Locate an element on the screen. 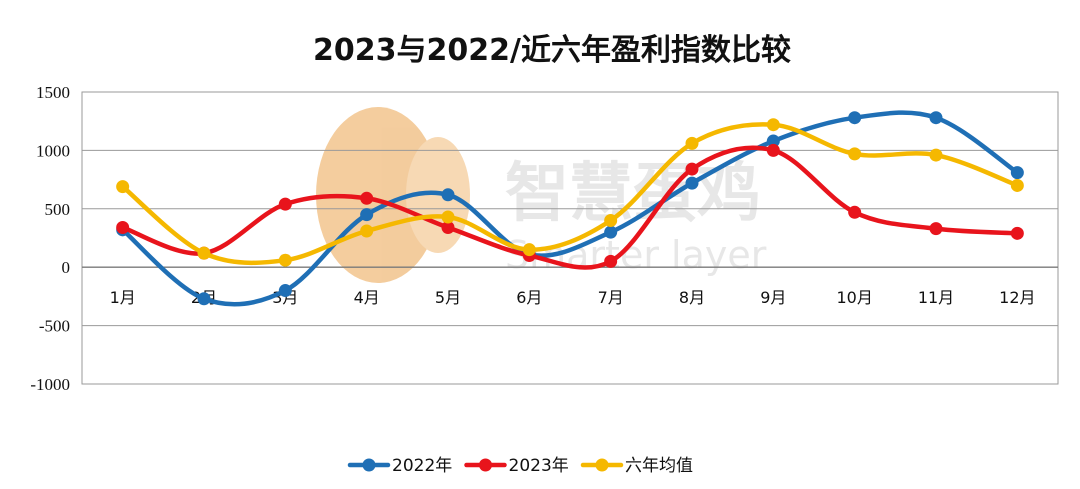  legend-label: 2022年 is located at coordinates (422, 466).